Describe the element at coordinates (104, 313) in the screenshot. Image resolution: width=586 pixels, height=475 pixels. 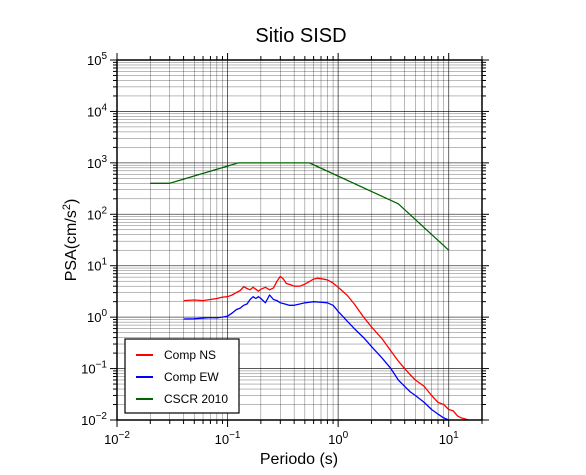
I see `y-tick-label-exp: 0` at that location.